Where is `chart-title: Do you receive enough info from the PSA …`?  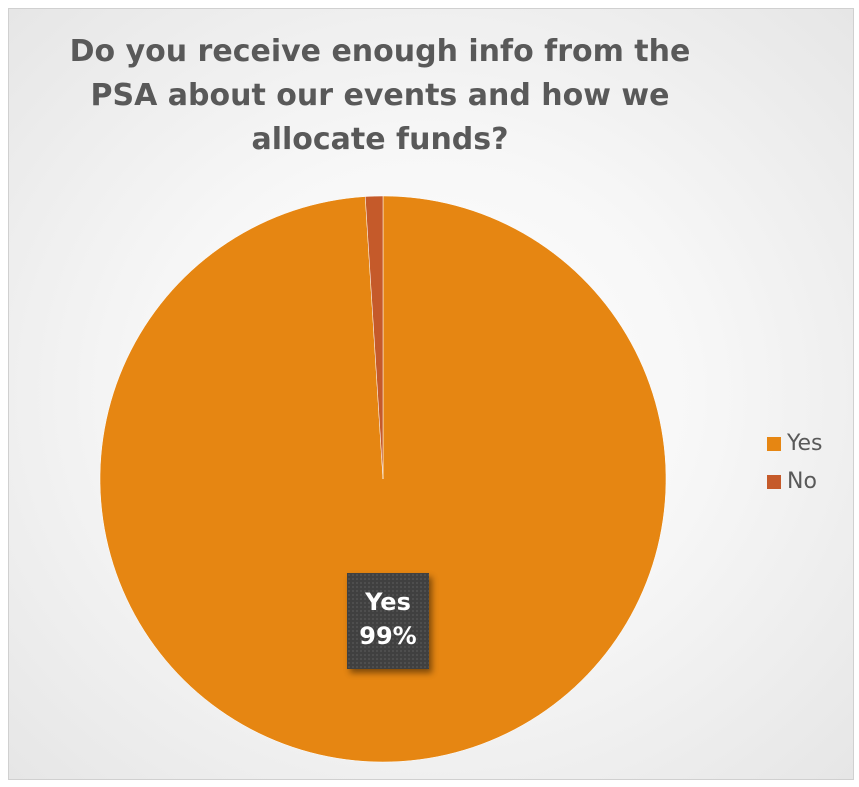
chart-title: Do you receive enough info from the PSA … is located at coordinates (380, 95).